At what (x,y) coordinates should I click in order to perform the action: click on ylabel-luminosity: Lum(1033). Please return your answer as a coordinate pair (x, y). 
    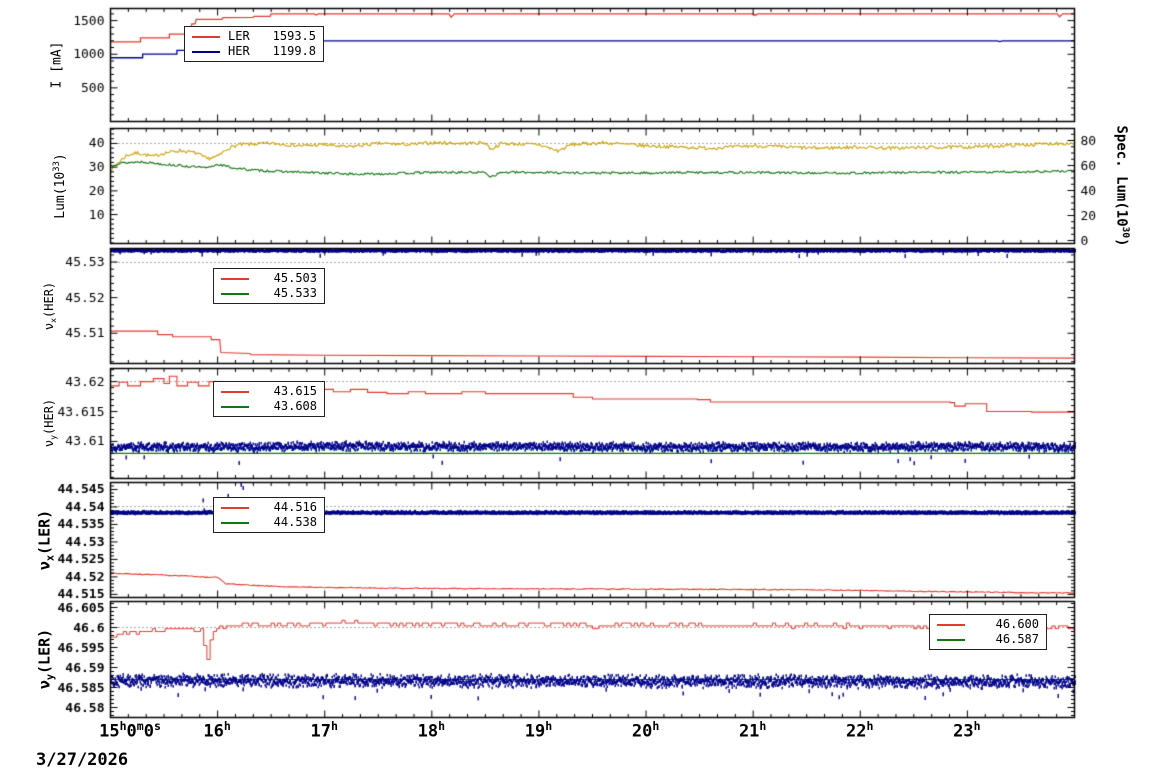
    Looking at the image, I should click on (60, 185).